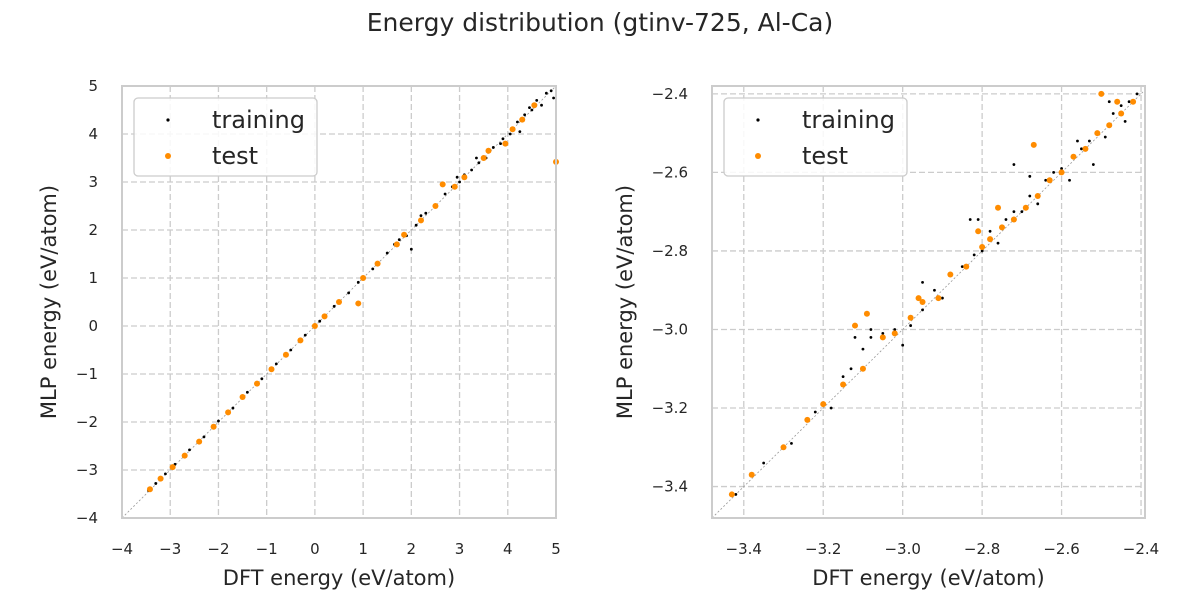 The image size is (1200, 600). Describe the element at coordinates (1141, 549) in the screenshot. I see `x-tick-label: −2.4` at that location.